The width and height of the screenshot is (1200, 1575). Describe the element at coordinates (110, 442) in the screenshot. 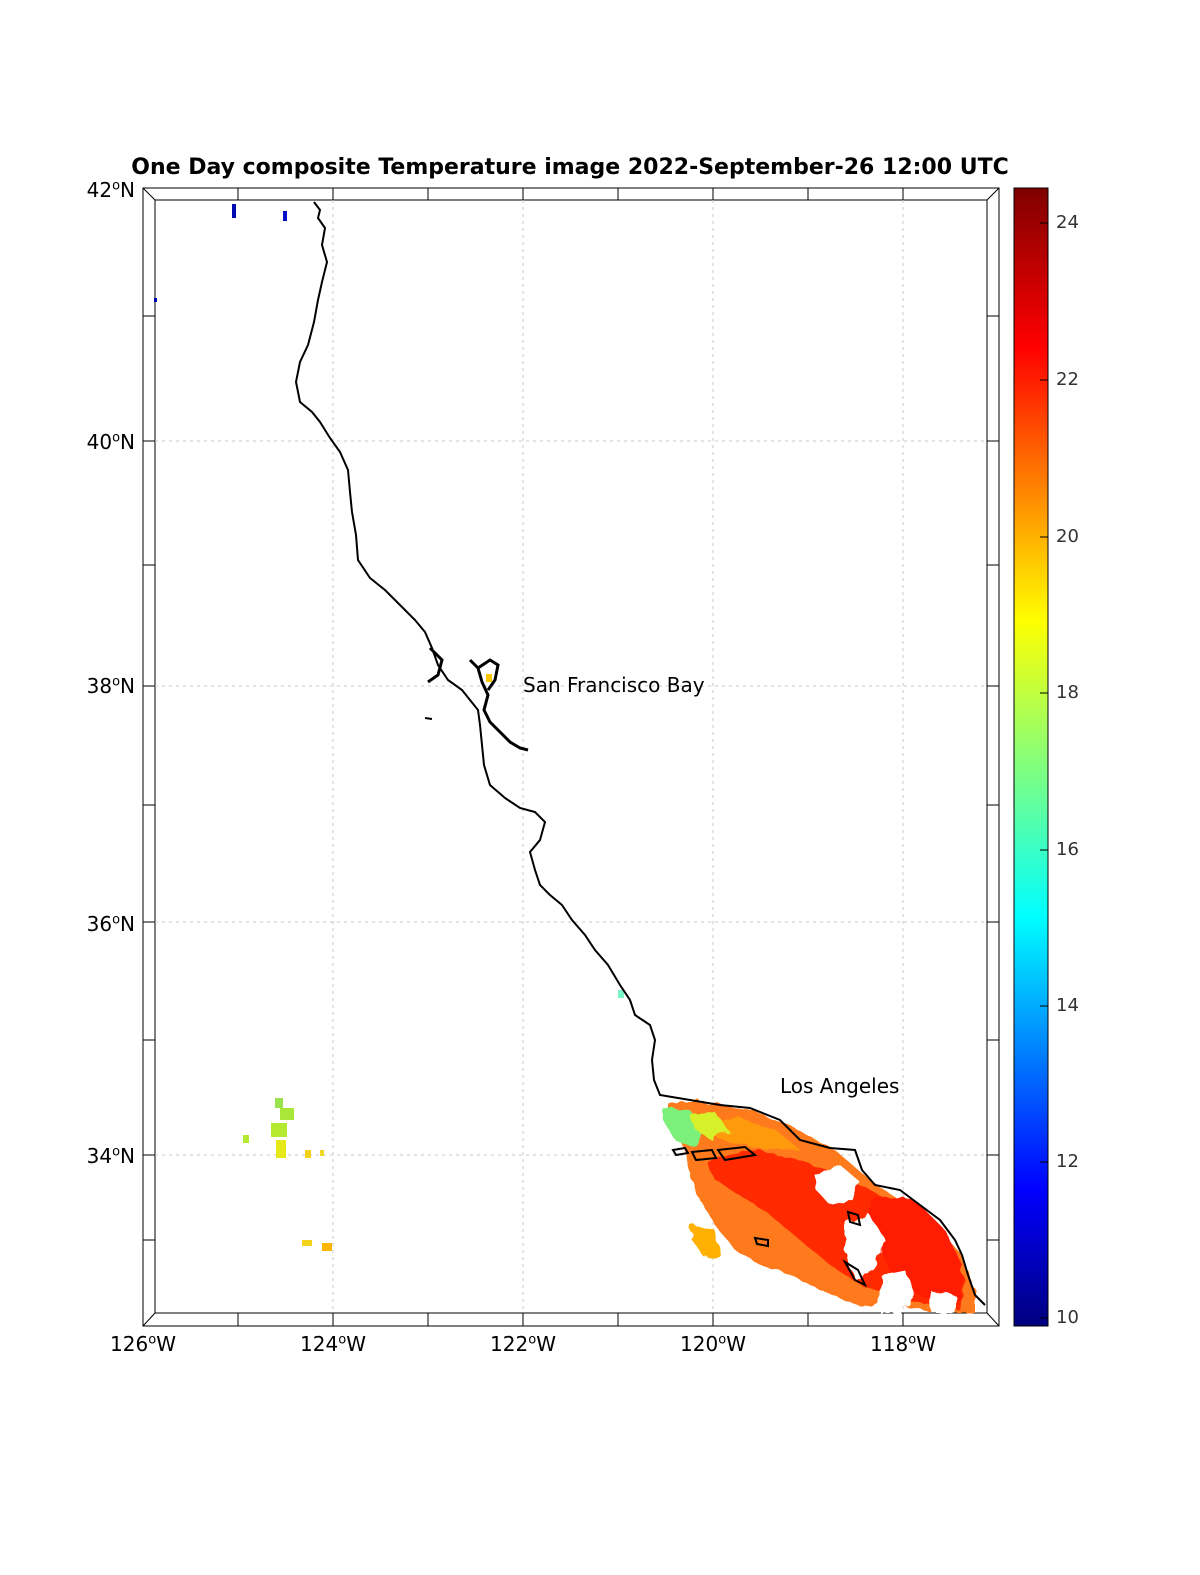

I see `lat-label-40: 40oN` at that location.